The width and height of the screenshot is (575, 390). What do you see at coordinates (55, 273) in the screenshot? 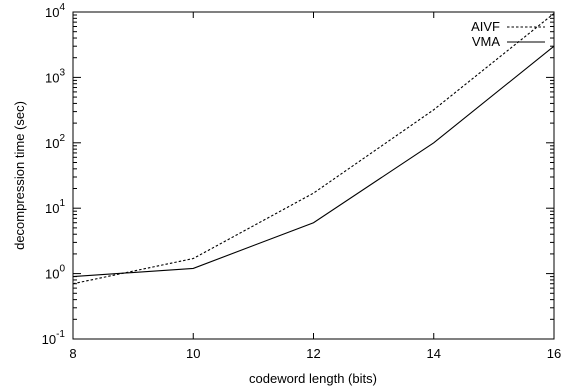
I see `y-tick-label: 10⁰` at bounding box center [55, 273].